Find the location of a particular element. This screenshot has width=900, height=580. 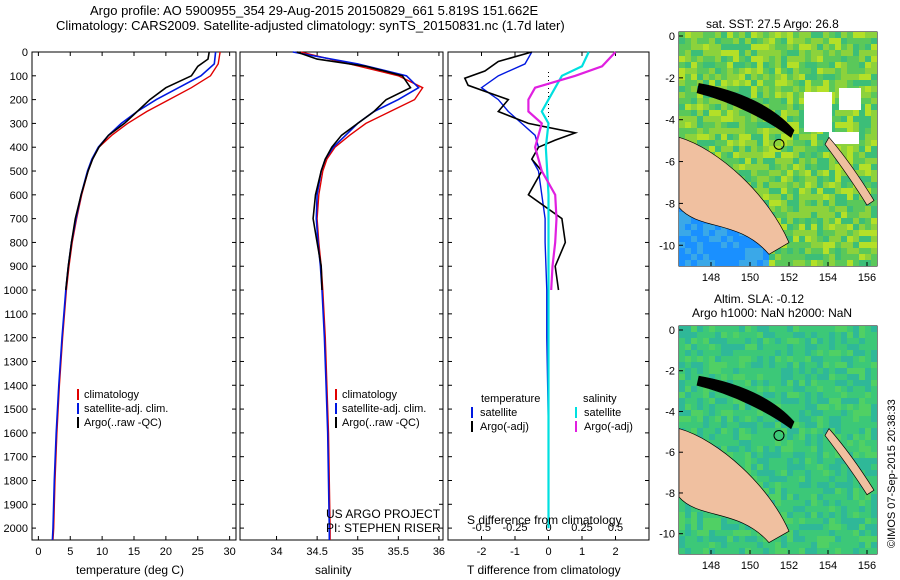

depth-tick-label: 100 is located at coordinates (19, 77).